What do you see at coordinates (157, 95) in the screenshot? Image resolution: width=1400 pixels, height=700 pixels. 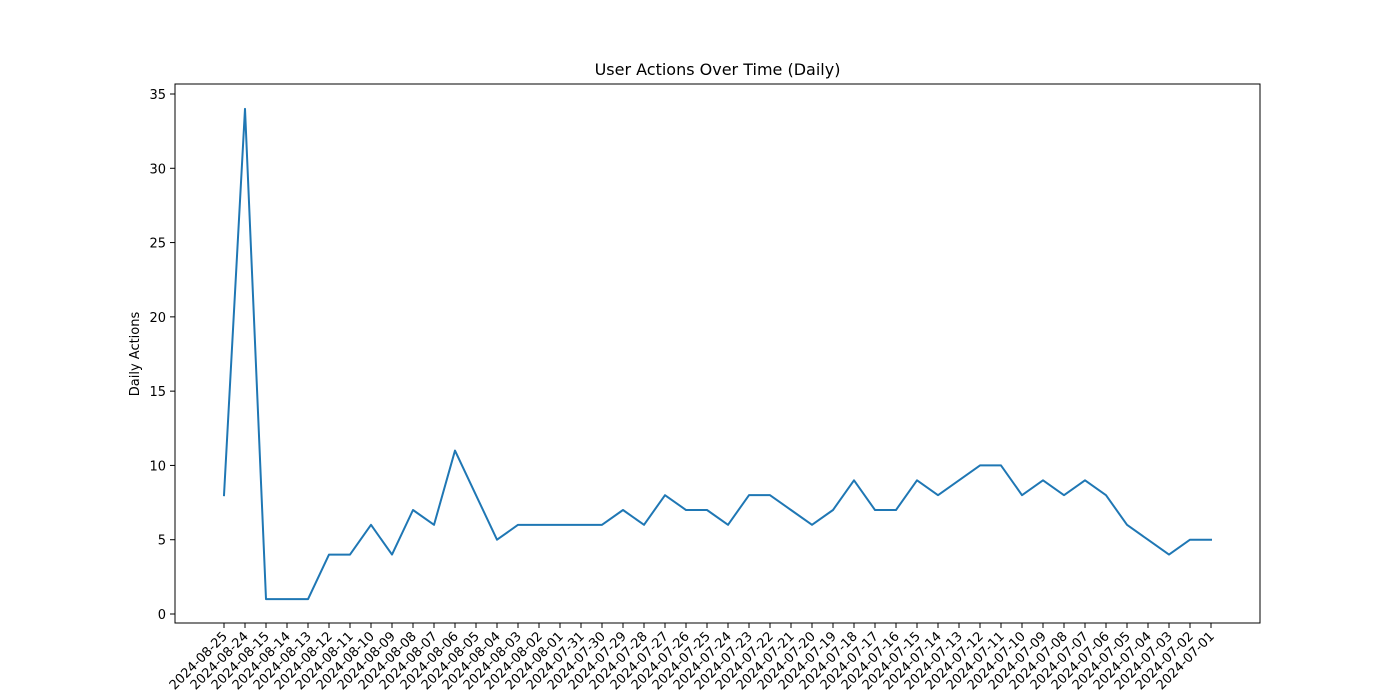 I see `y-tick-label: 35` at bounding box center [157, 95].